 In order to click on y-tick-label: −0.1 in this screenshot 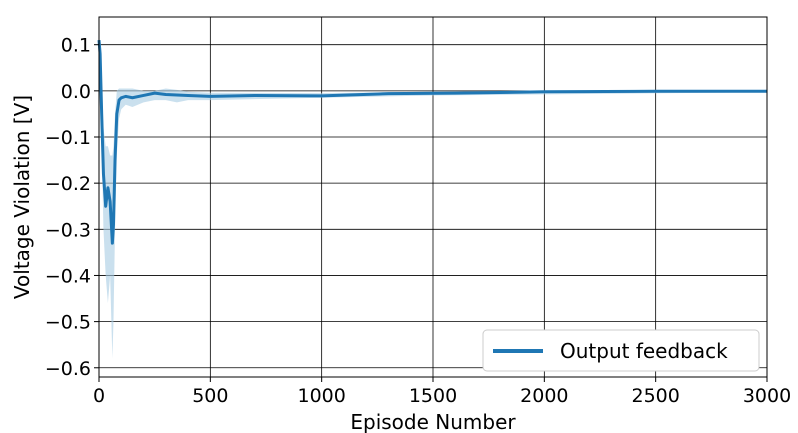, I will do `click(68, 138)`.